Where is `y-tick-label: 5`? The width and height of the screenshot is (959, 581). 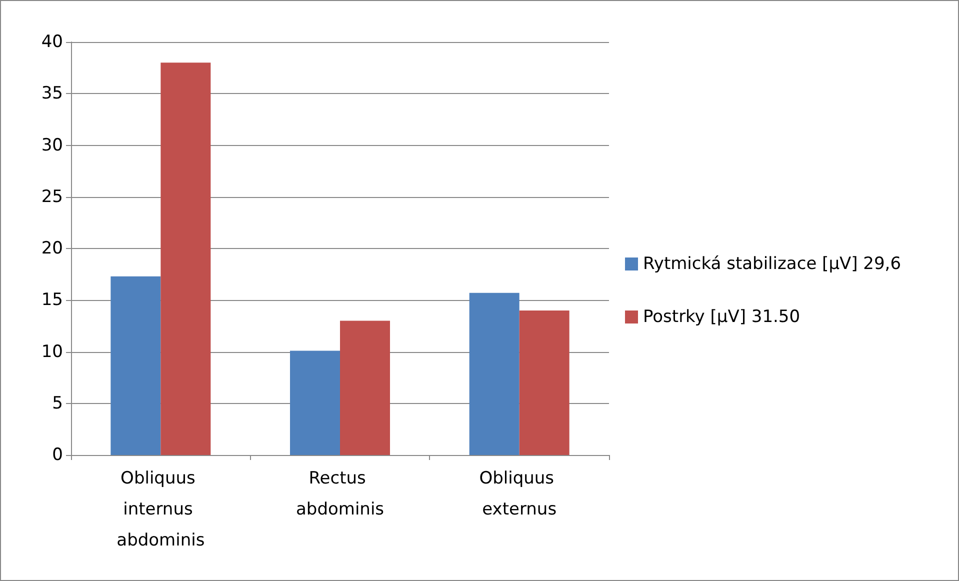
y-tick-label: 5 is located at coordinates (57, 403).